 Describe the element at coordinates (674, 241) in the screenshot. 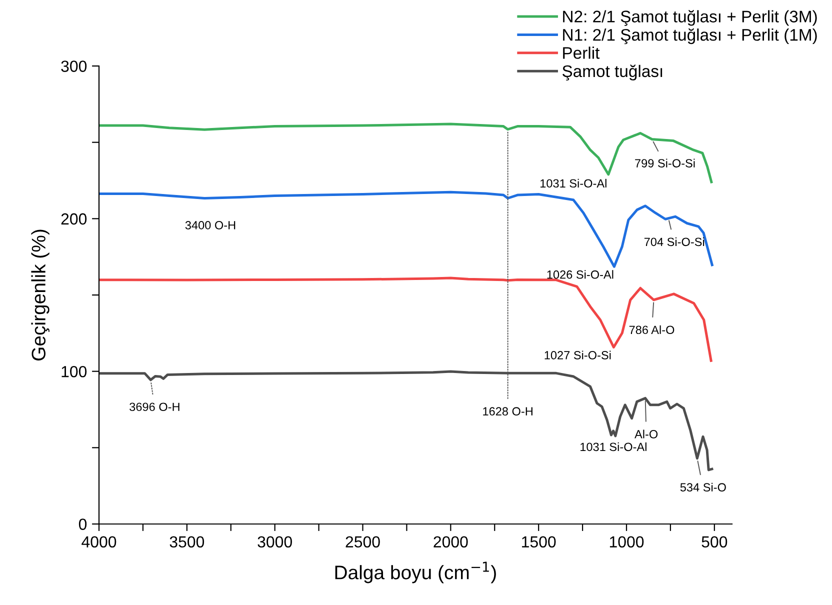

I see `annotation: 704 Si-O-Si` at that location.